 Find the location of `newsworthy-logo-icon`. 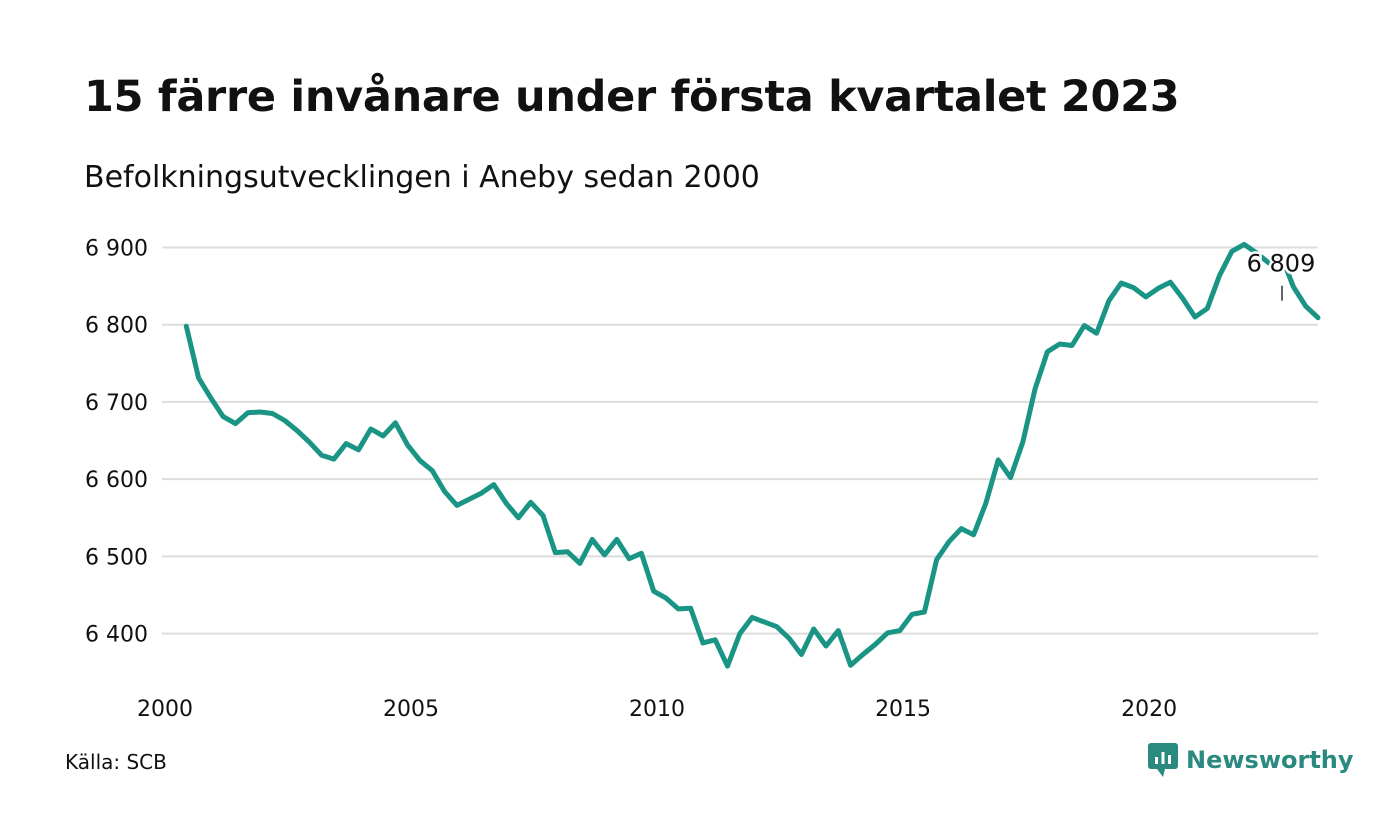

newsworthy-logo-icon is located at coordinates (1163, 760).